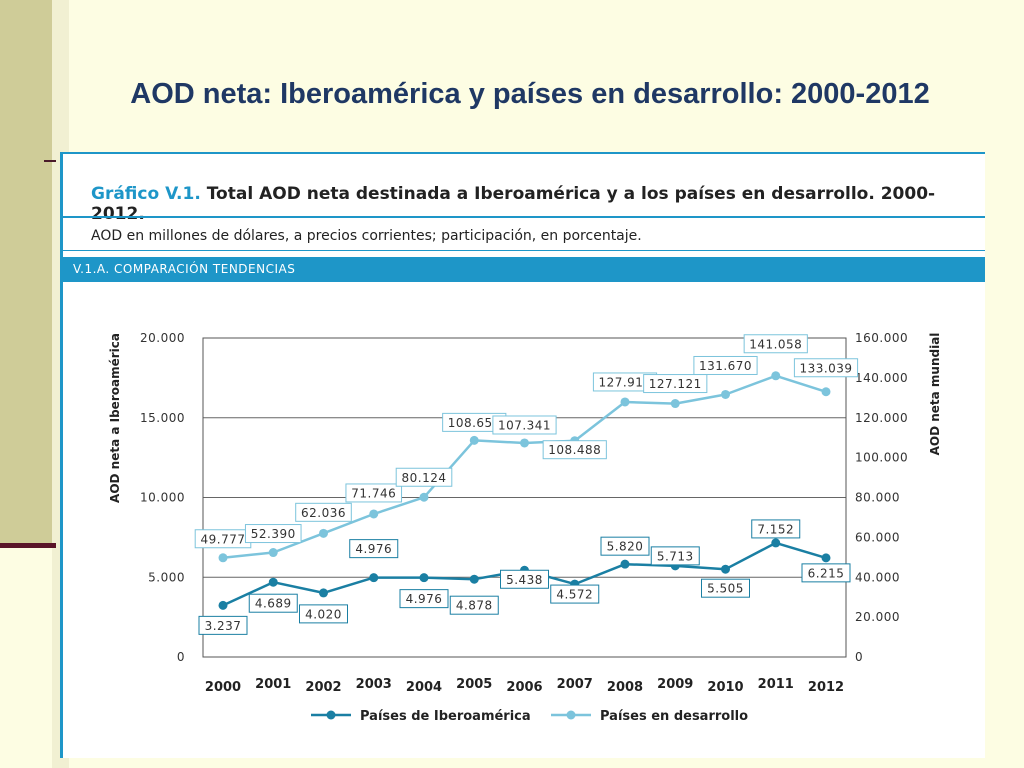 The image size is (1024, 768). I want to click on right-tick-label: 120.000, so click(881, 418).